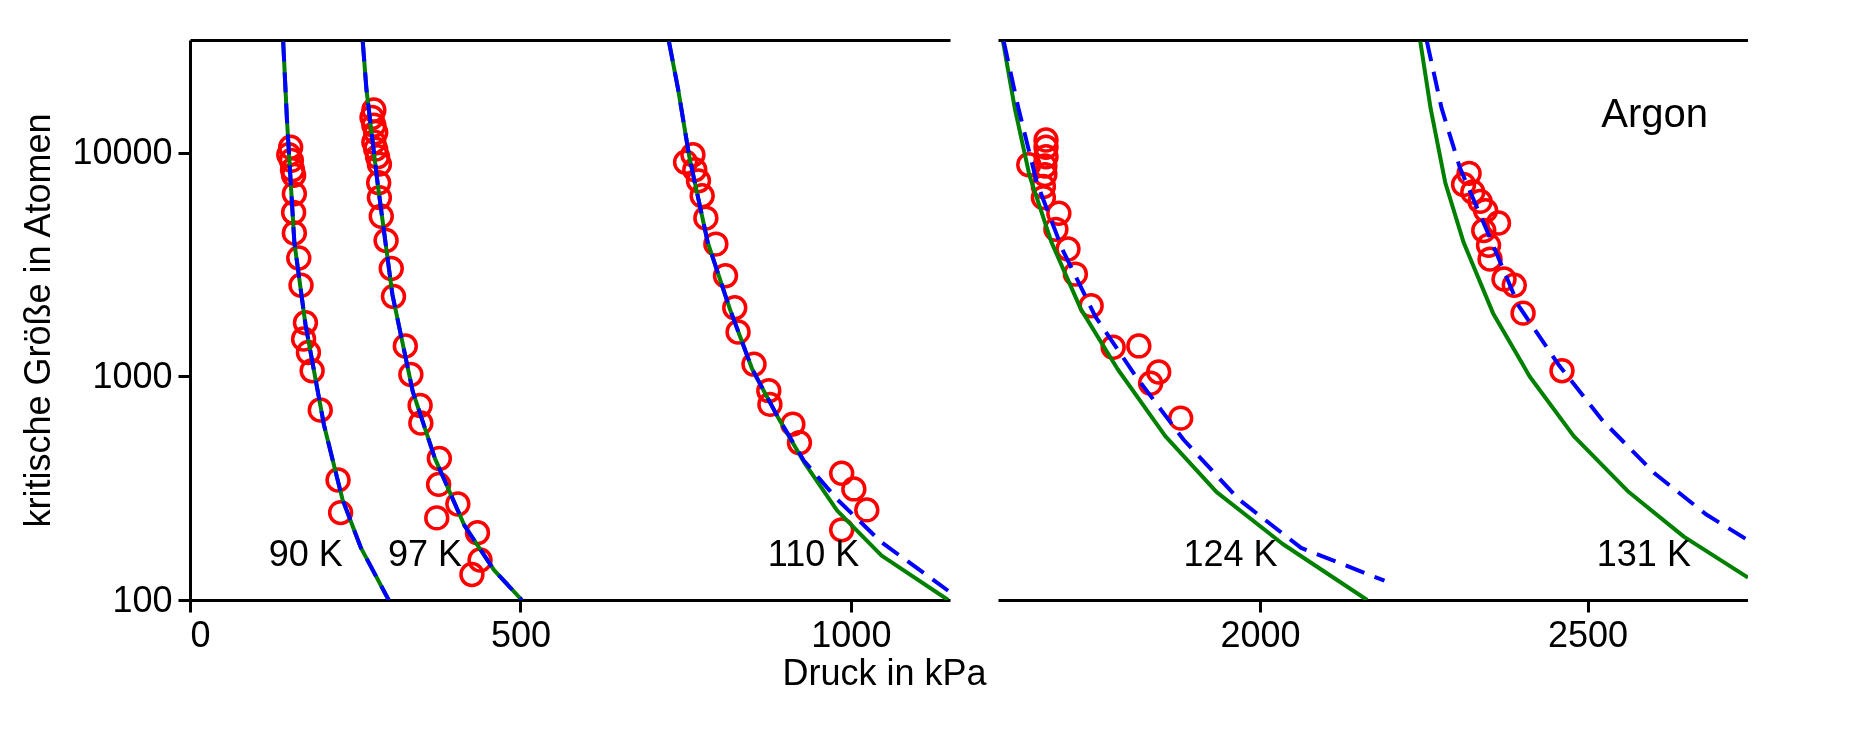 The height and width of the screenshot is (751, 1862). What do you see at coordinates (520, 634) in the screenshot?
I see `x-tick-label: 500` at bounding box center [520, 634].